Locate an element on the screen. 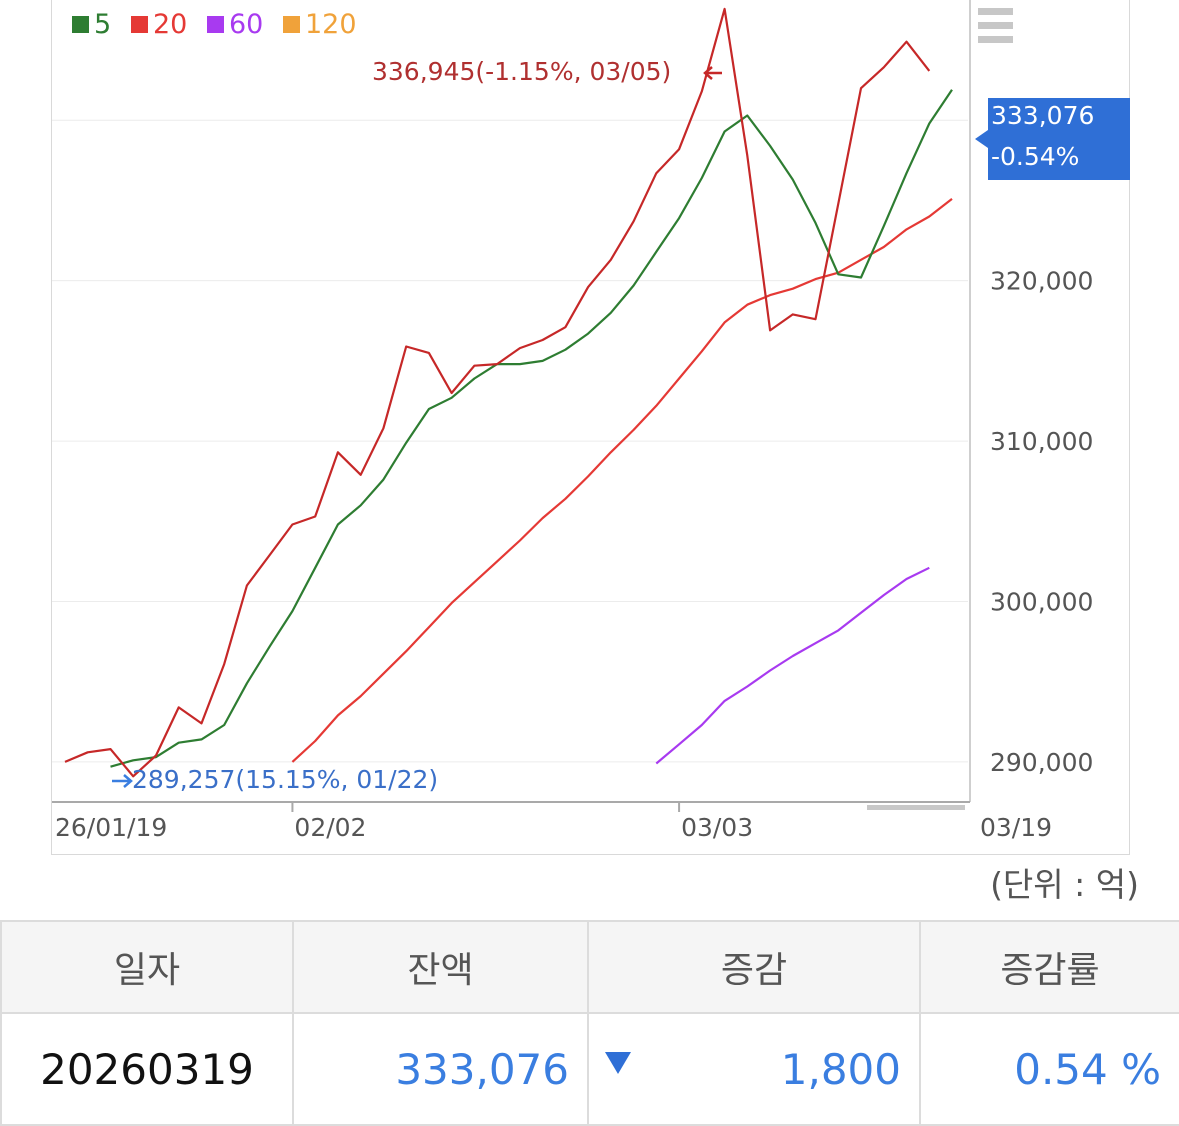 The width and height of the screenshot is (1179, 1126). legend-label: 20 is located at coordinates (170, 24).